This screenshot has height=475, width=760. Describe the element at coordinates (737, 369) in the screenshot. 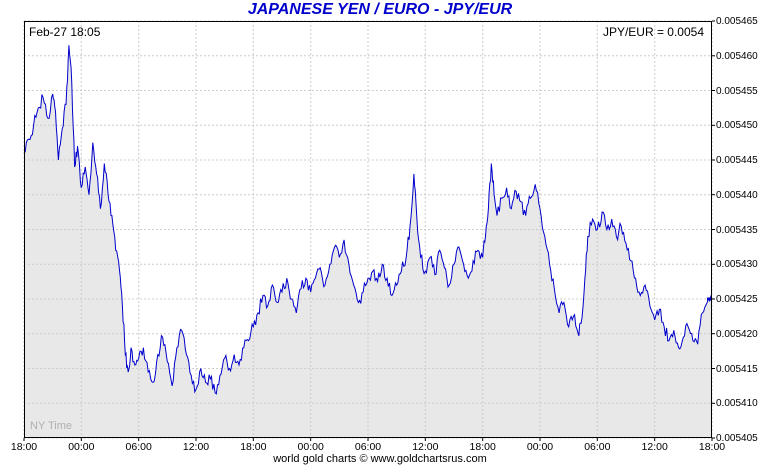

I see `y-tick-label: 0.005415` at that location.